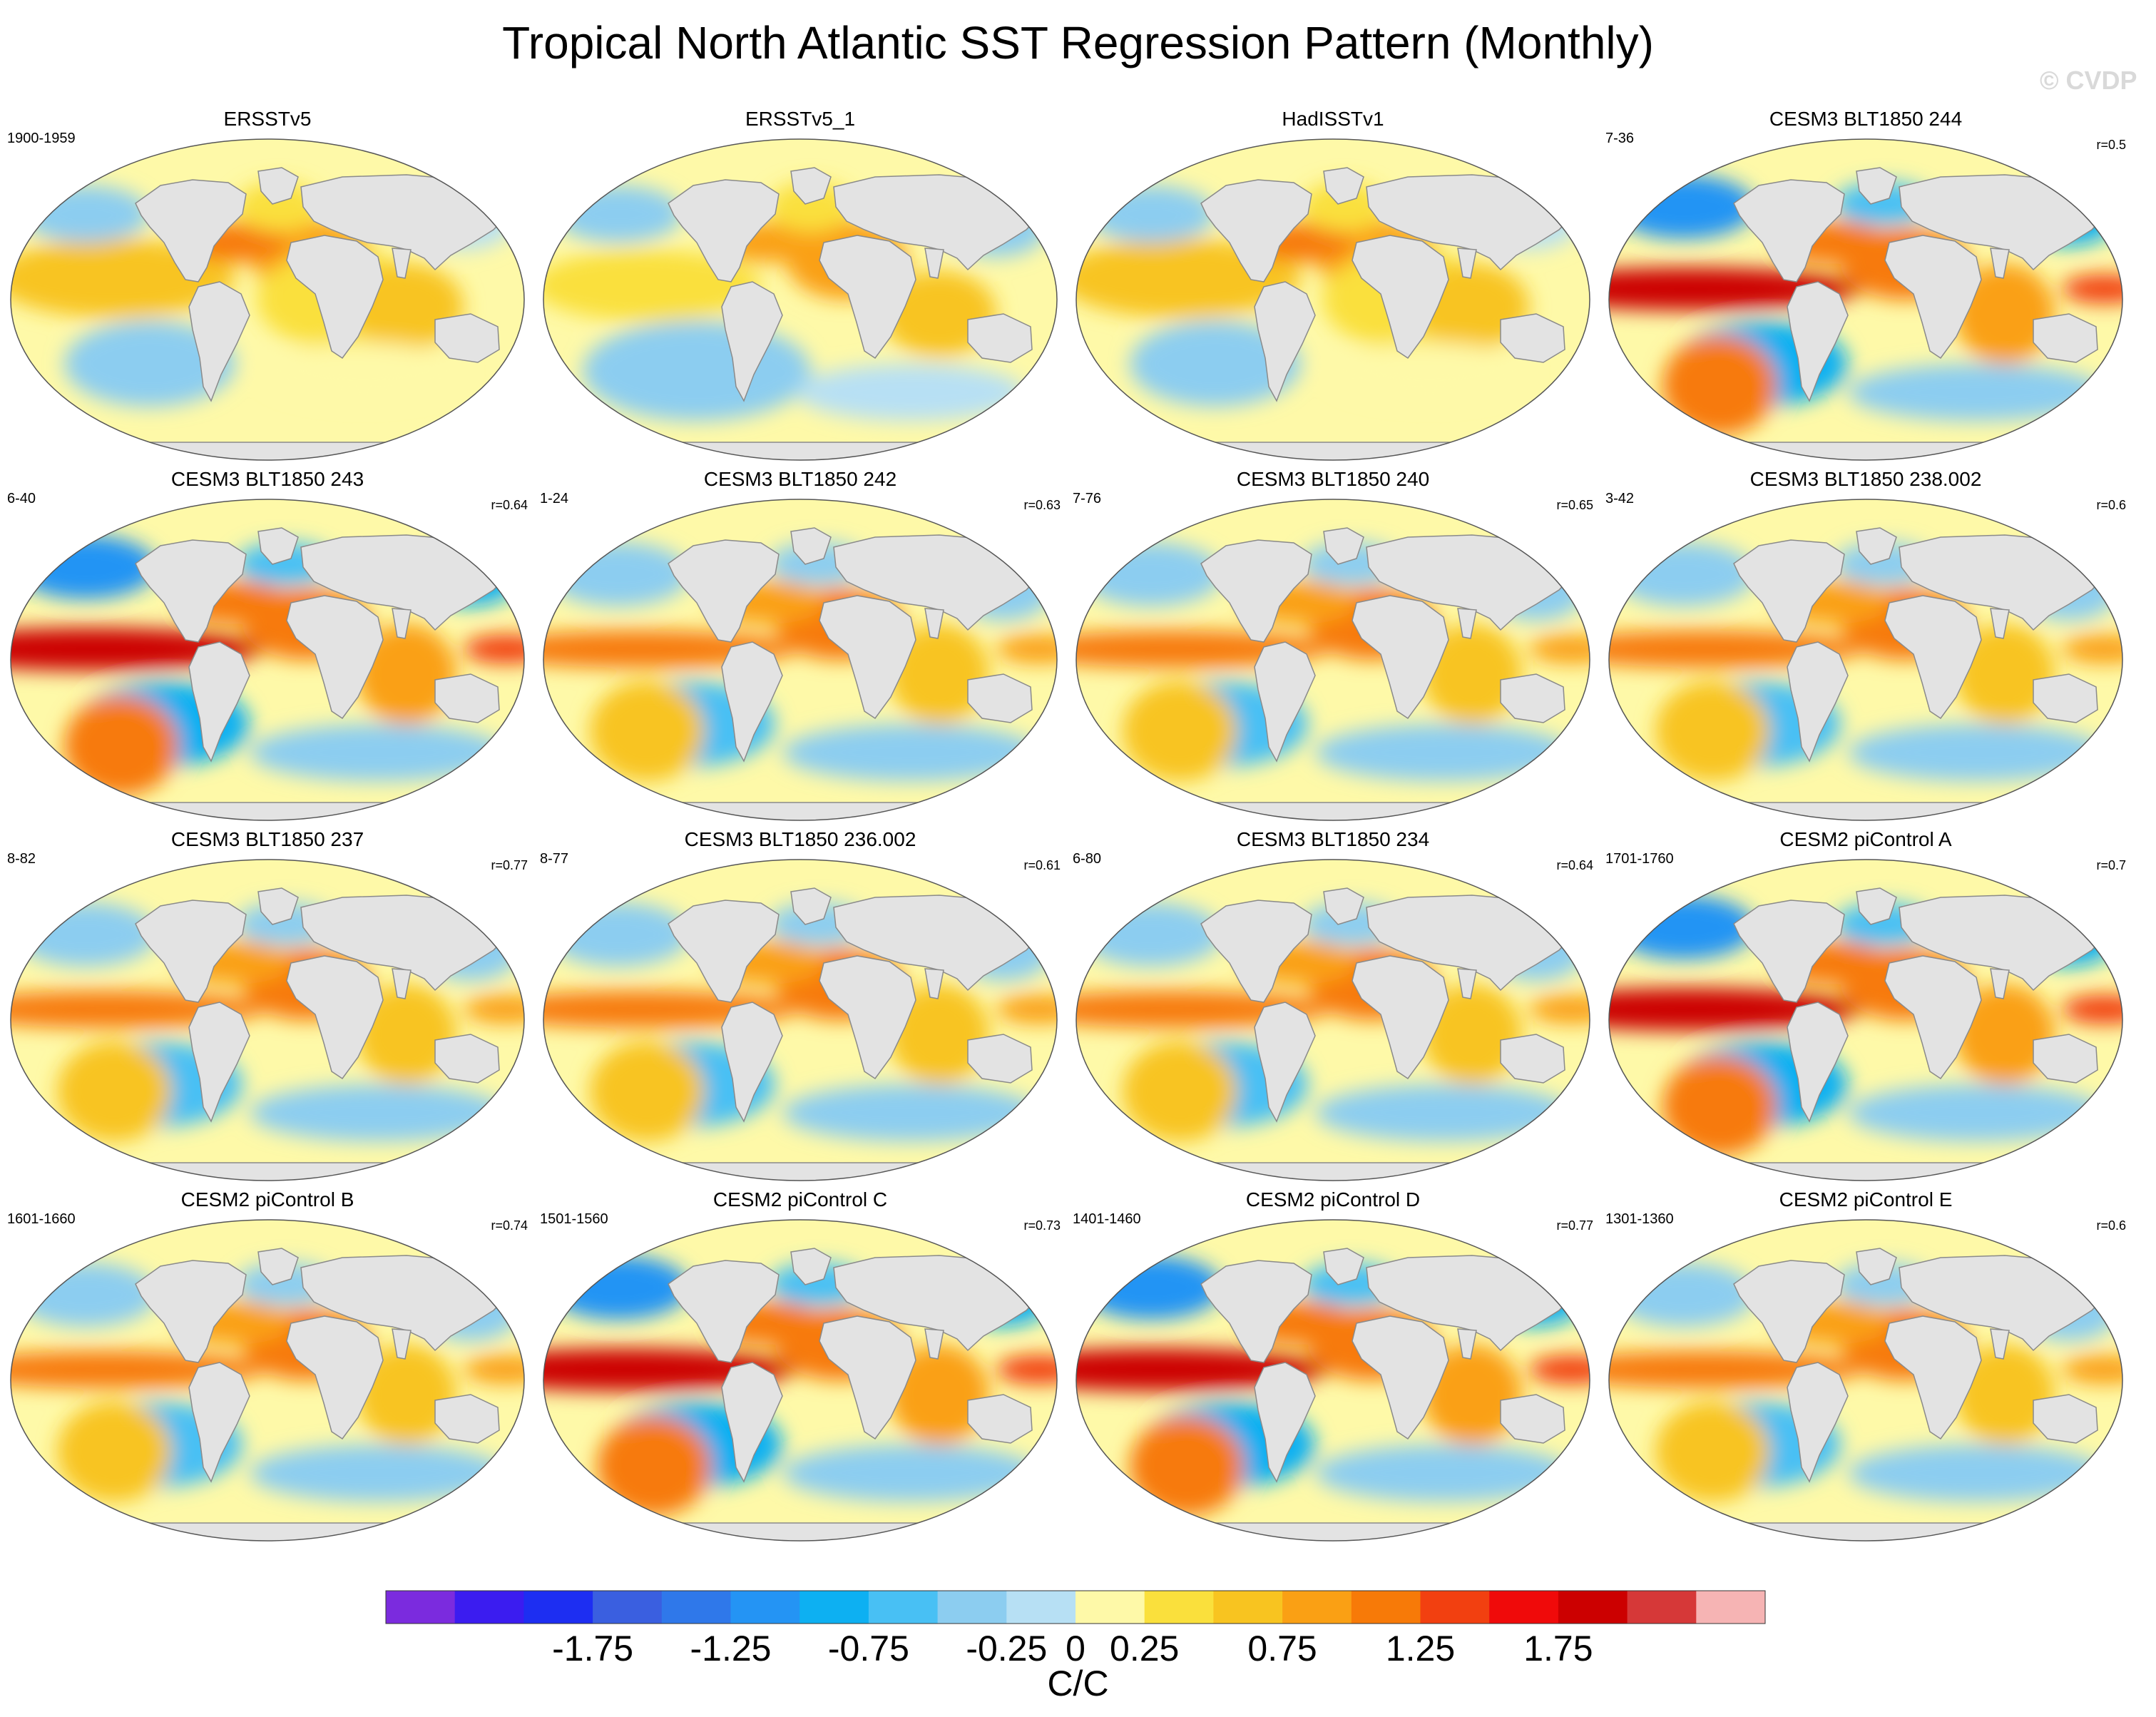 Image resolution: width=2156 pixels, height=1717 pixels. What do you see at coordinates (267, 1199) in the screenshot?
I see `panel-title: CESM2 piControl B` at bounding box center [267, 1199].